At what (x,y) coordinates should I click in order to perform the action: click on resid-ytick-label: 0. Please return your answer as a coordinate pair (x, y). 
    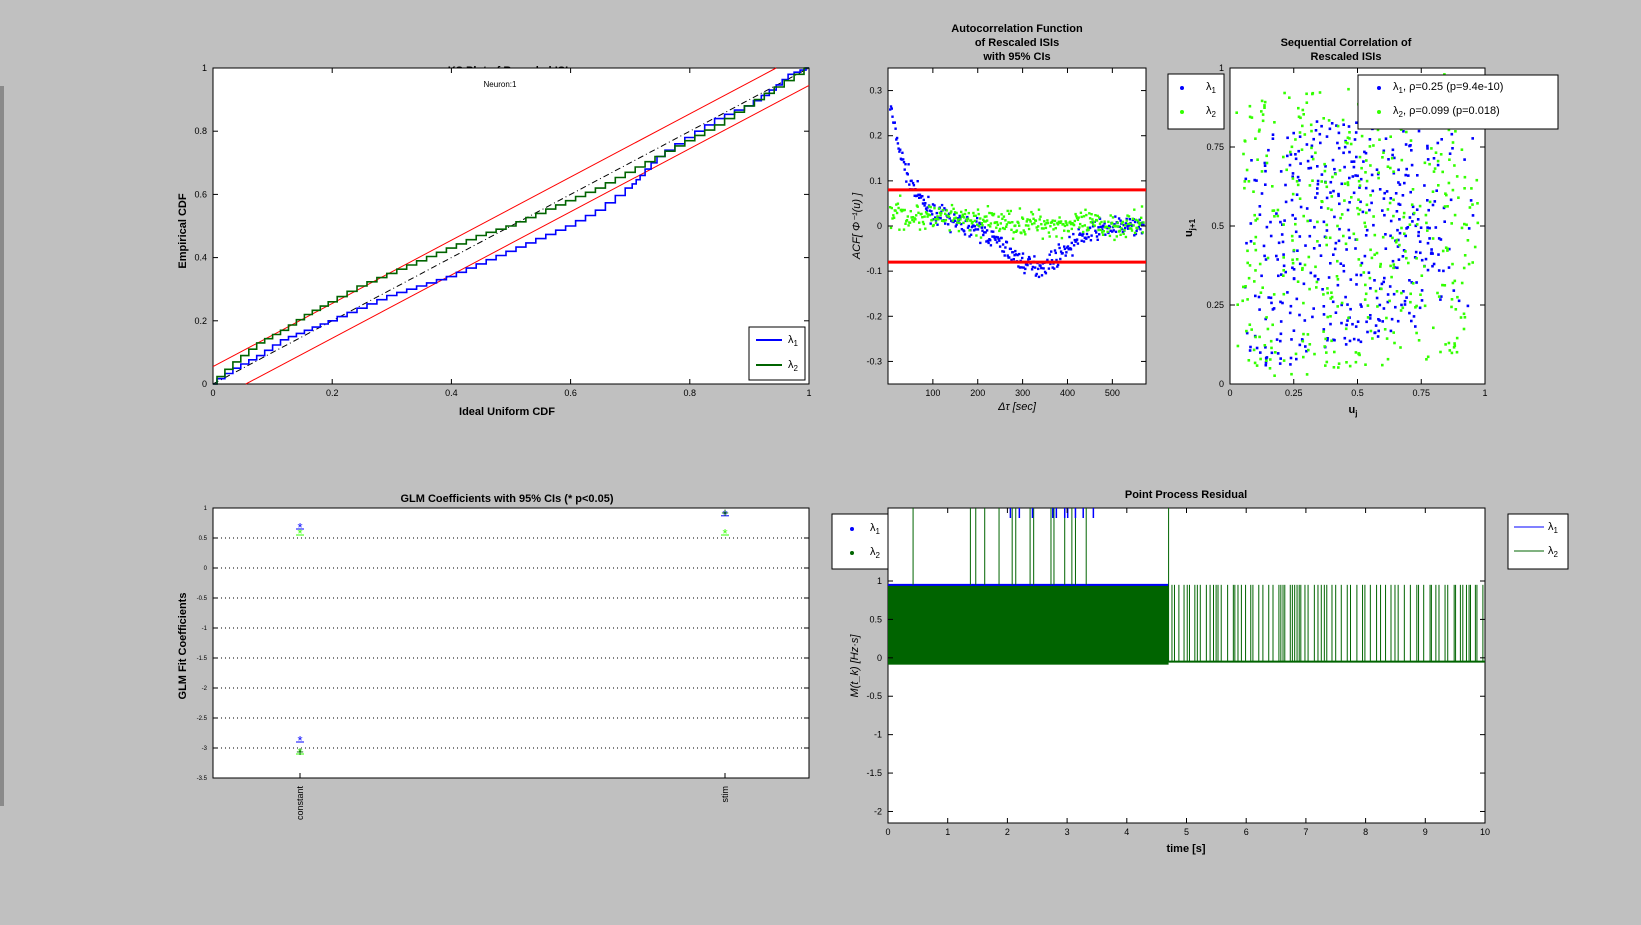
    Looking at the image, I should click on (879, 658).